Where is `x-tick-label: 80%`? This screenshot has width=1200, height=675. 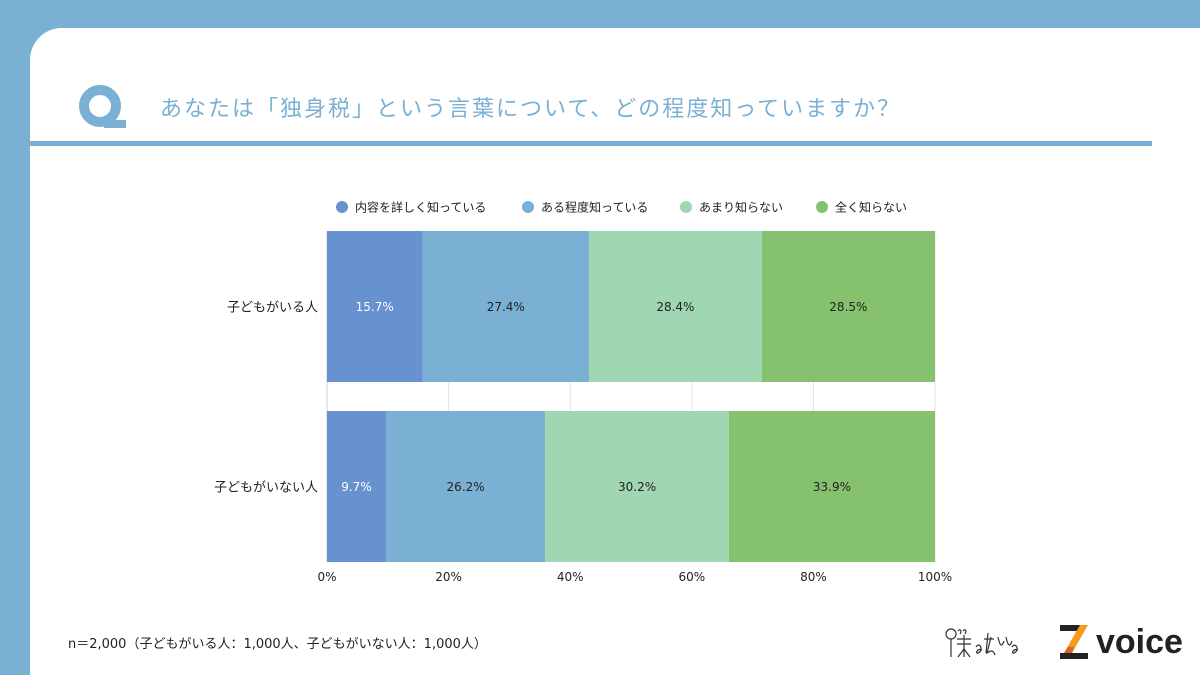 x-tick-label: 80% is located at coordinates (813, 577).